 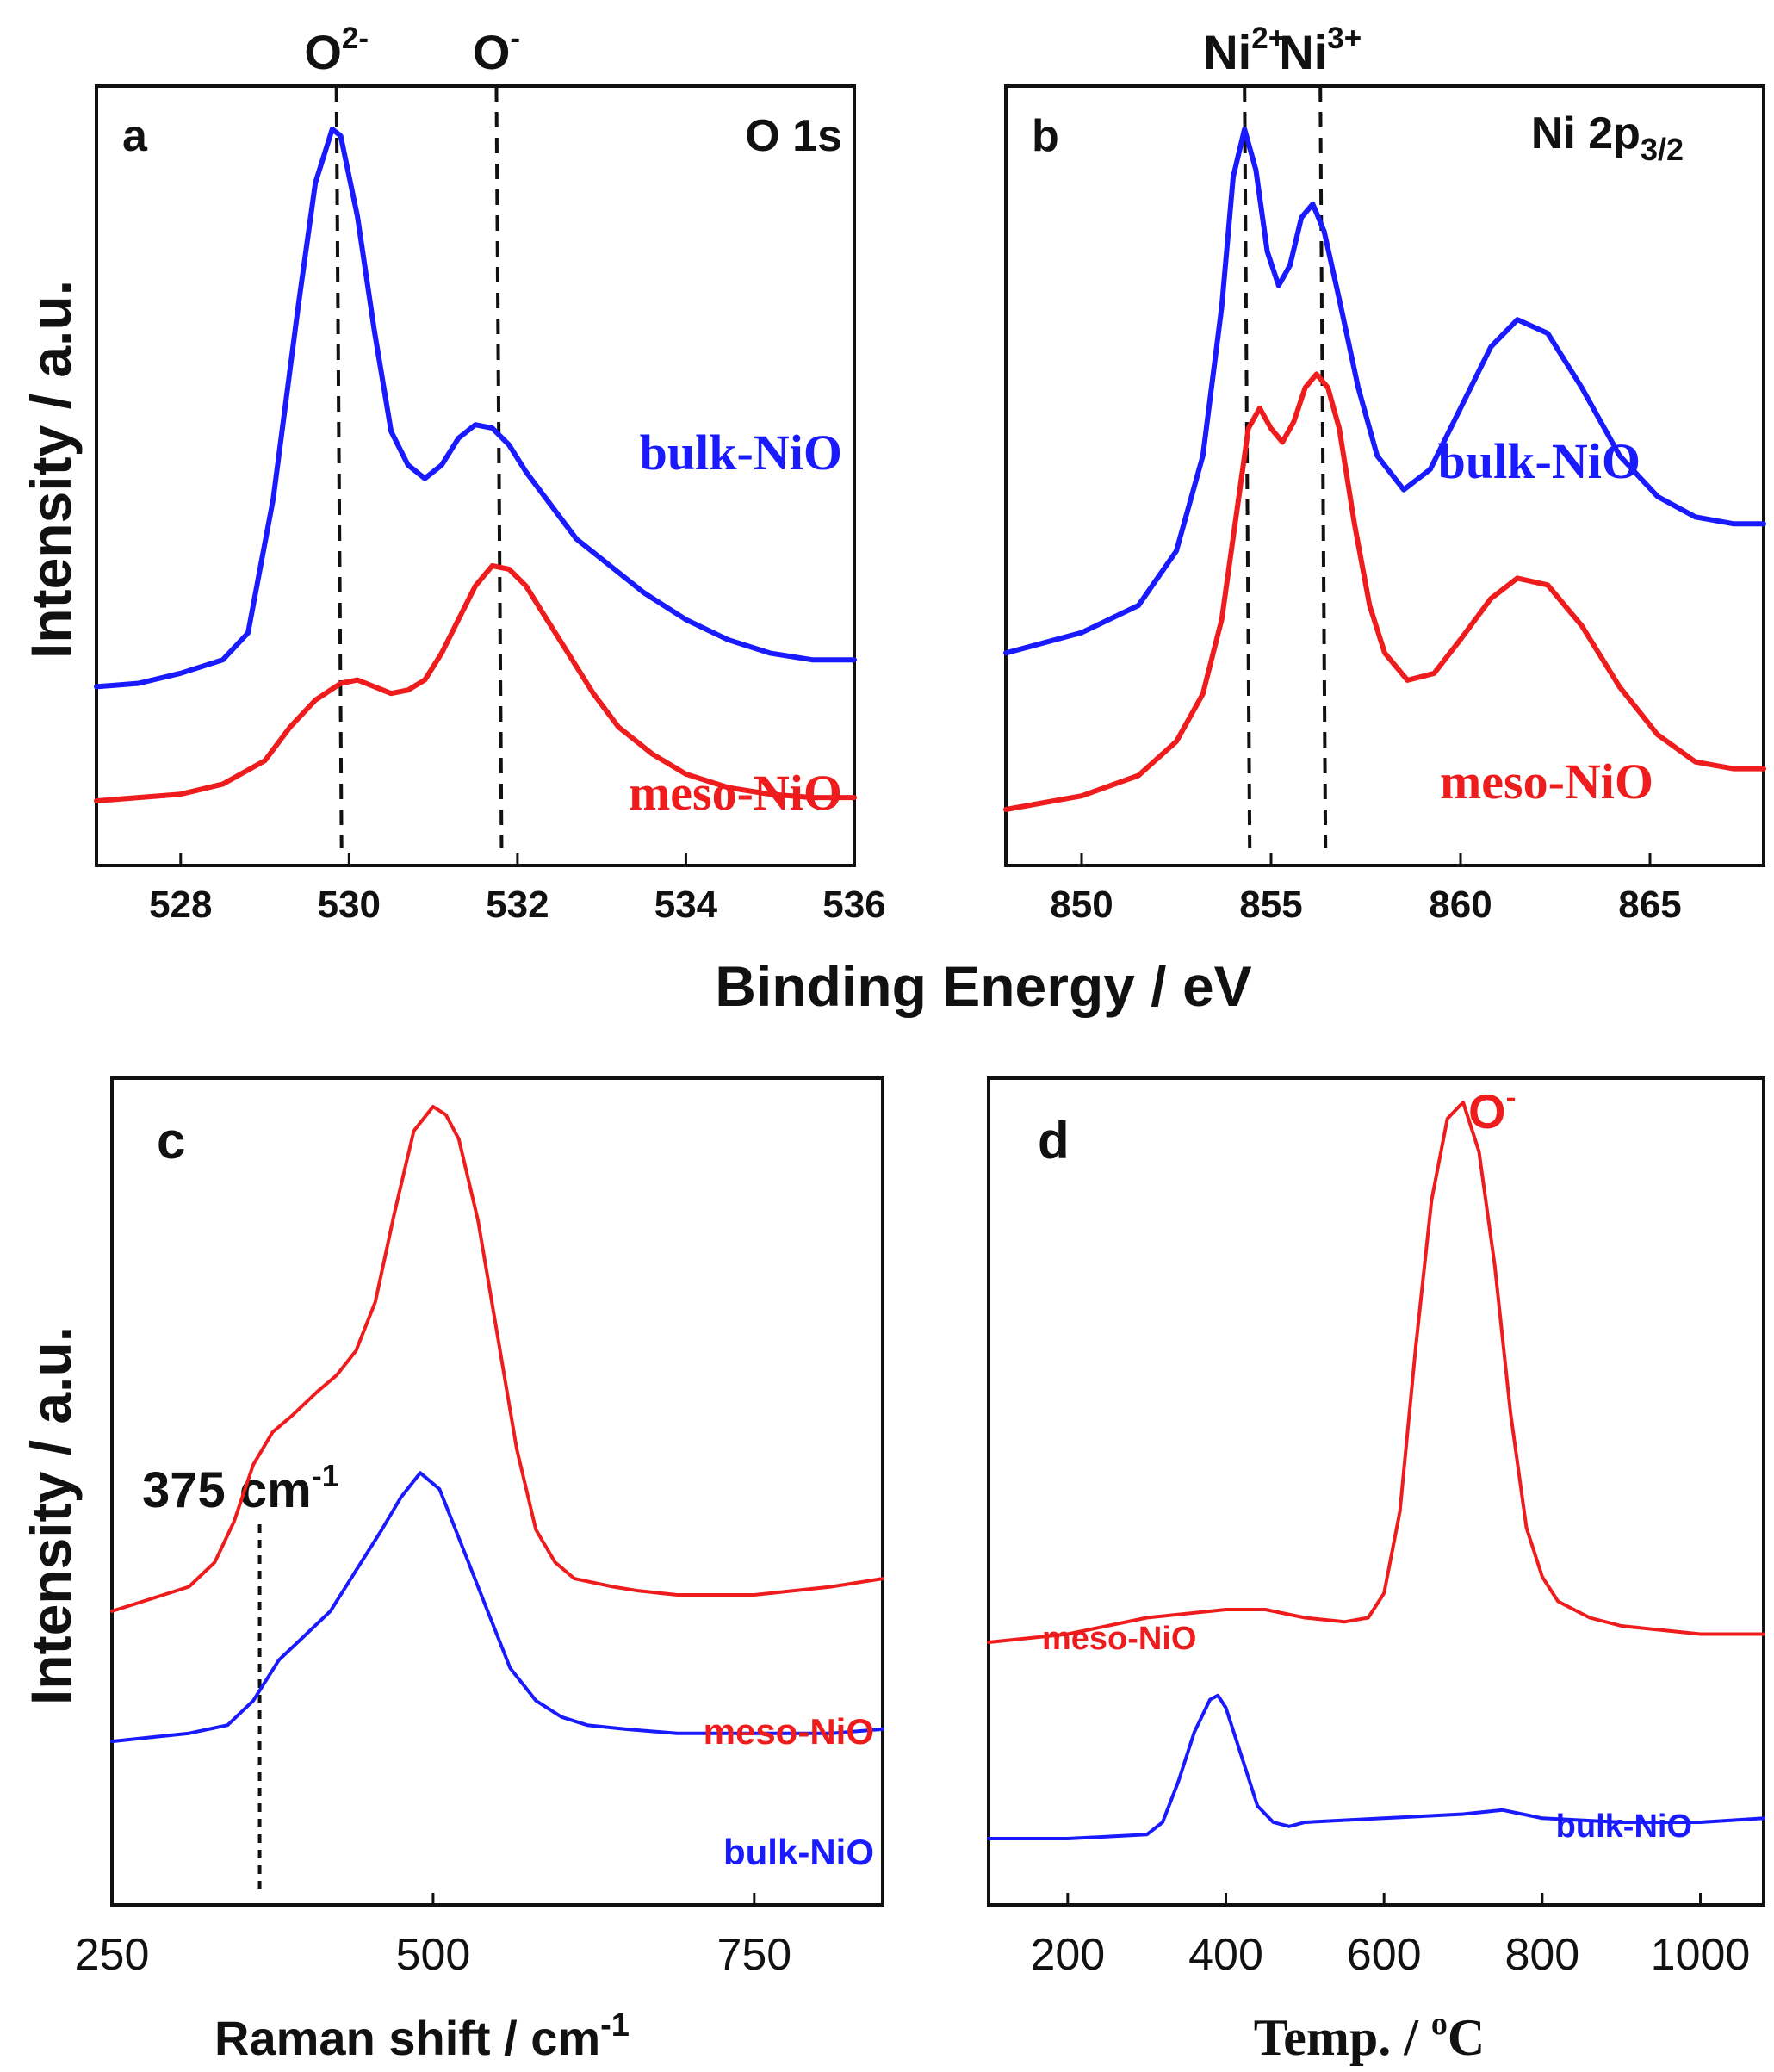 I want to click on reference-line-label-sup: 2+, so click(x=1268, y=38).